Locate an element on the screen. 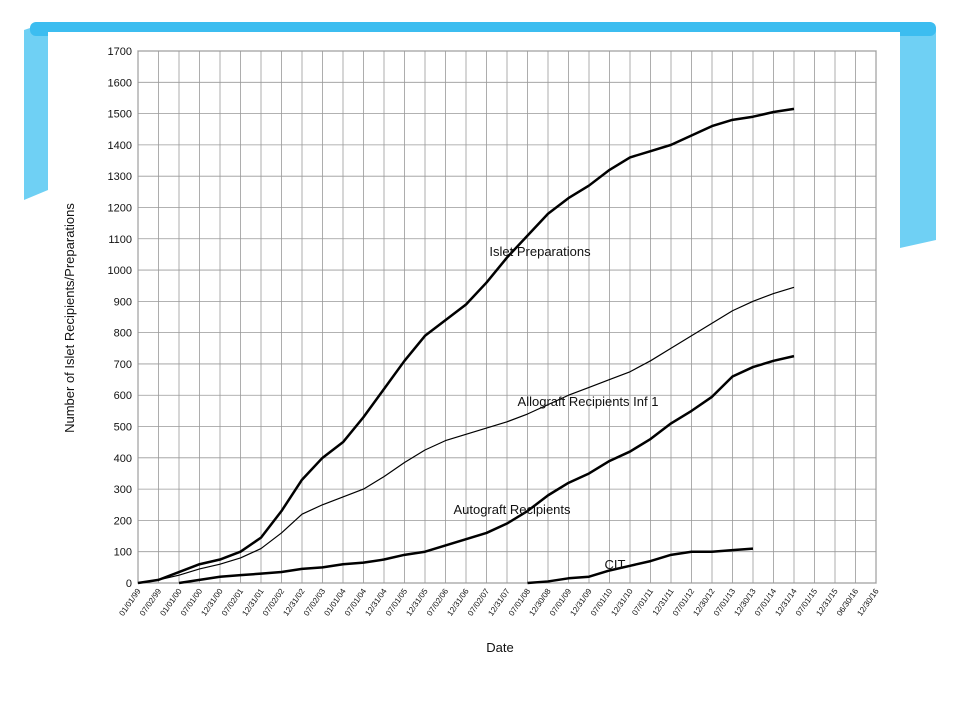  y-tick-label: 1400 is located at coordinates (120, 146).